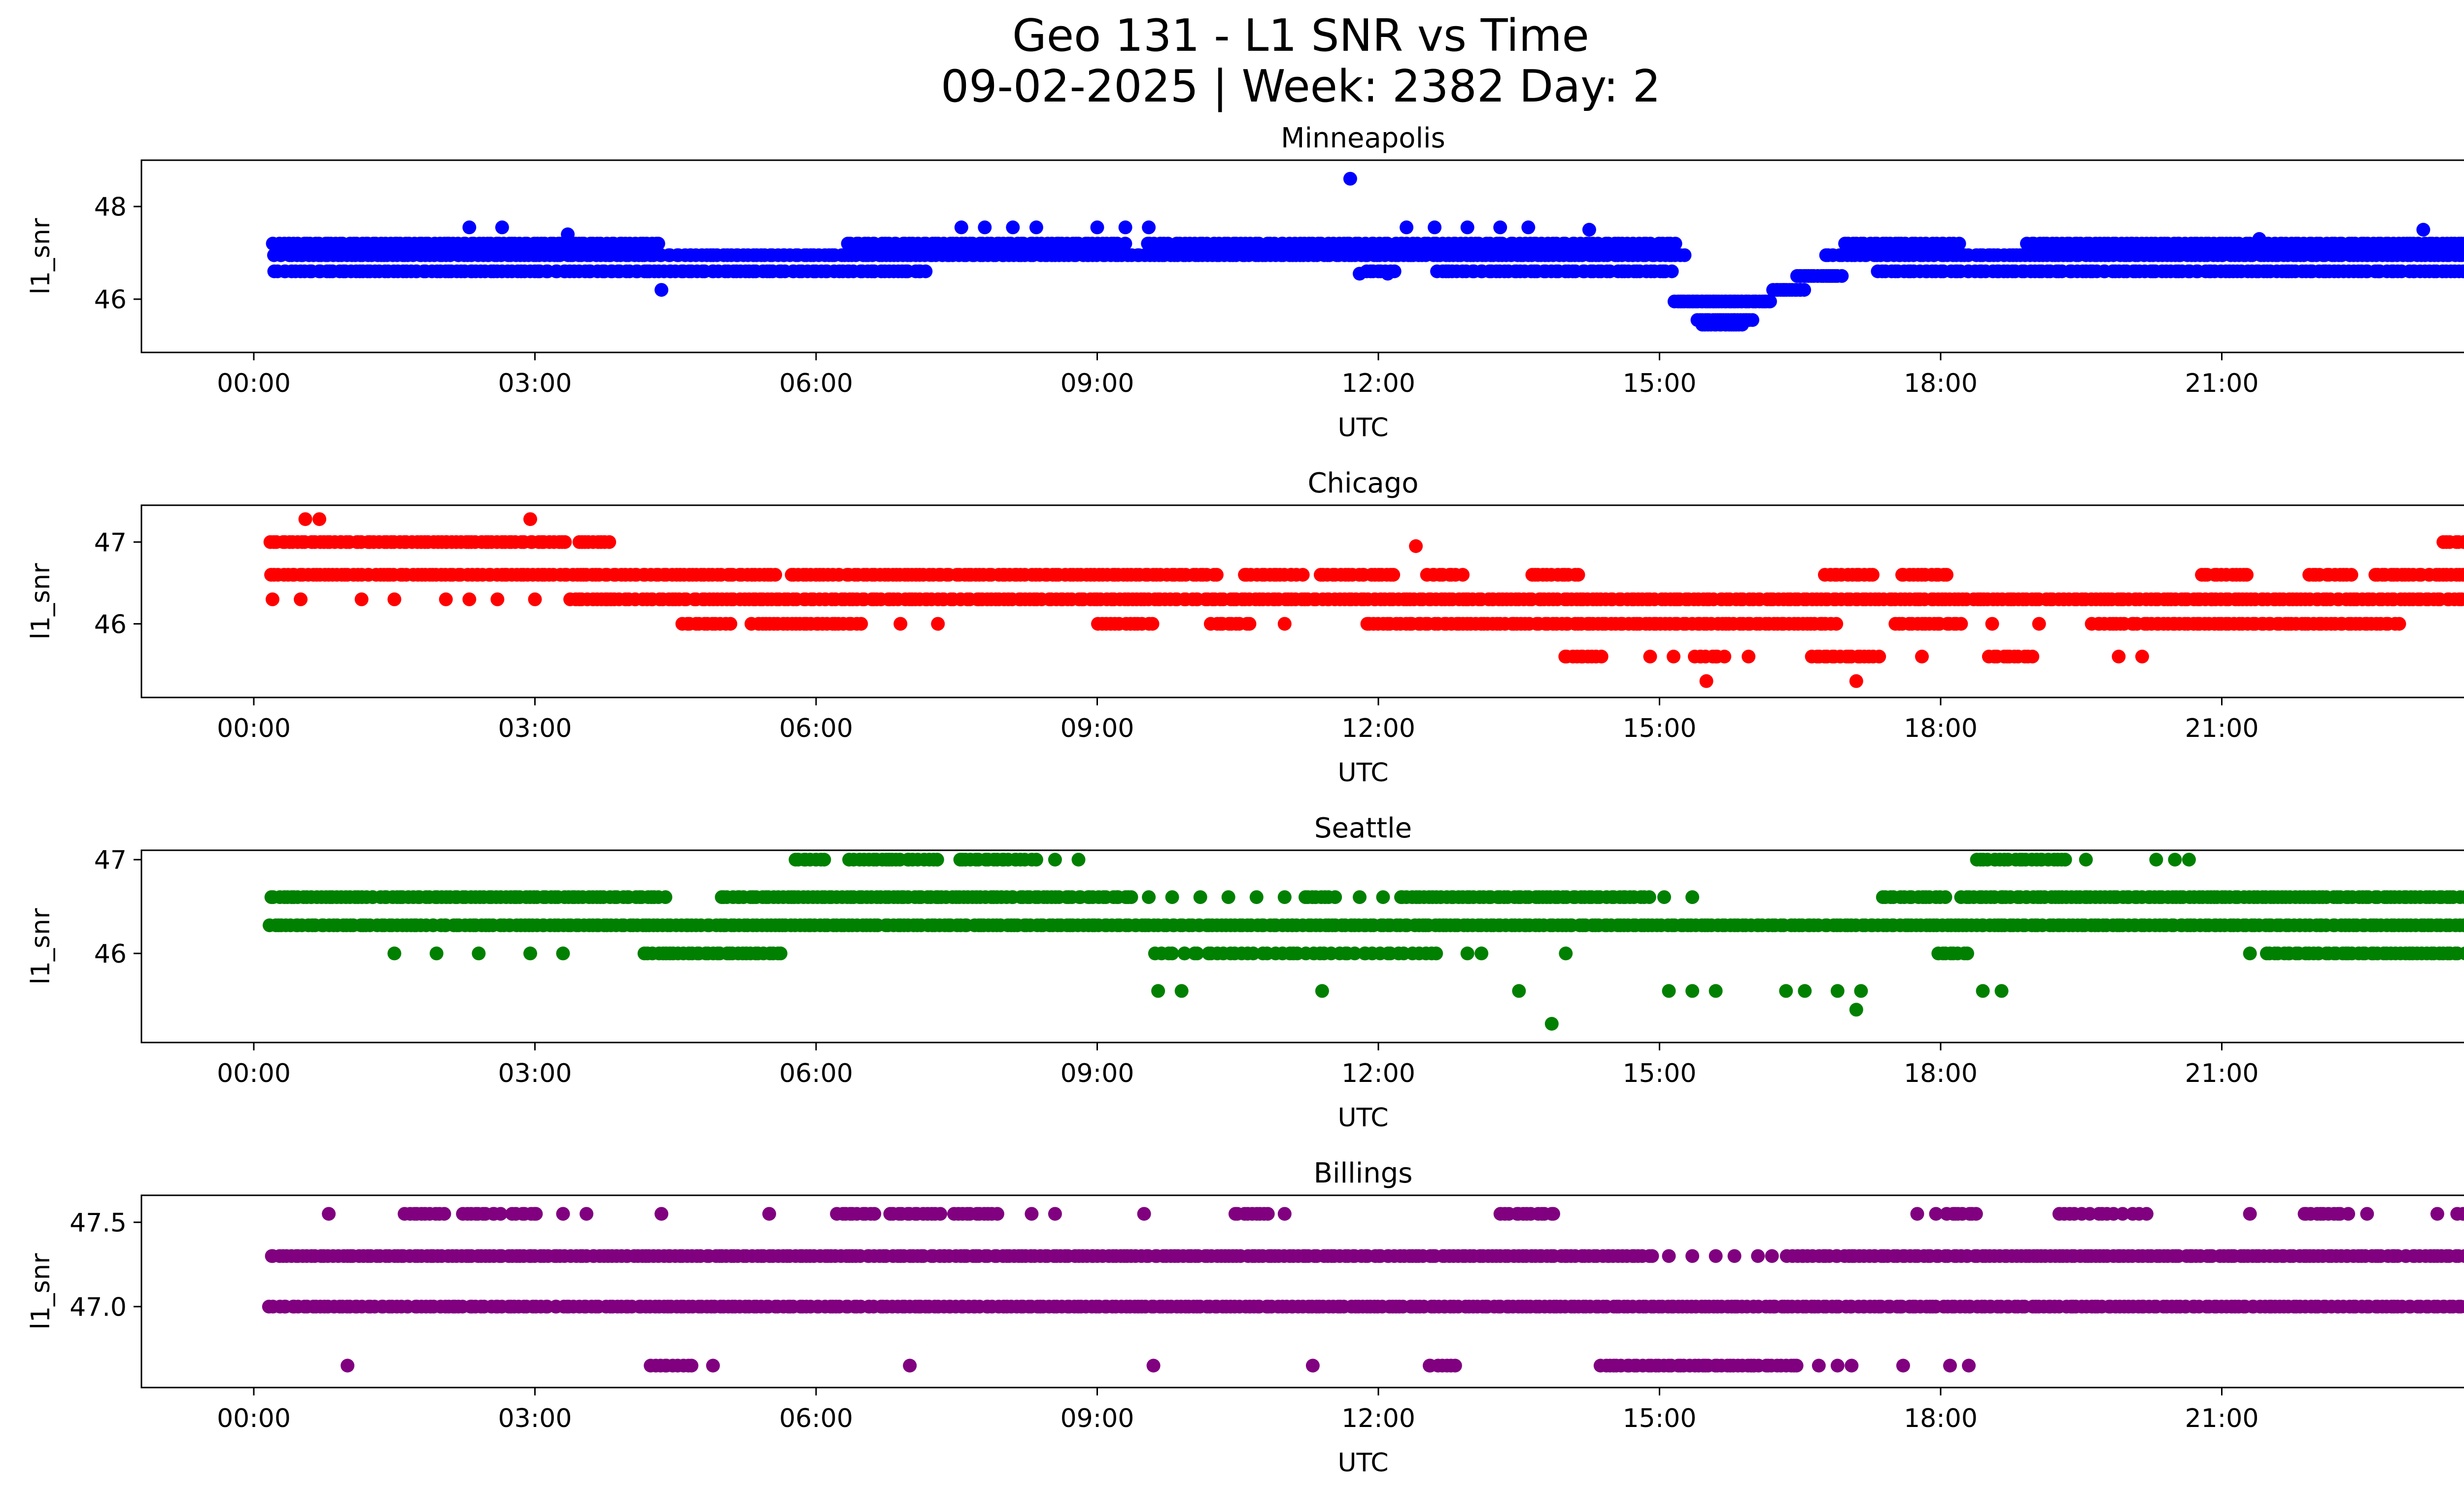  Describe the element at coordinates (98, 1307) in the screenshot. I see `y-tick-label: 47.0` at that location.